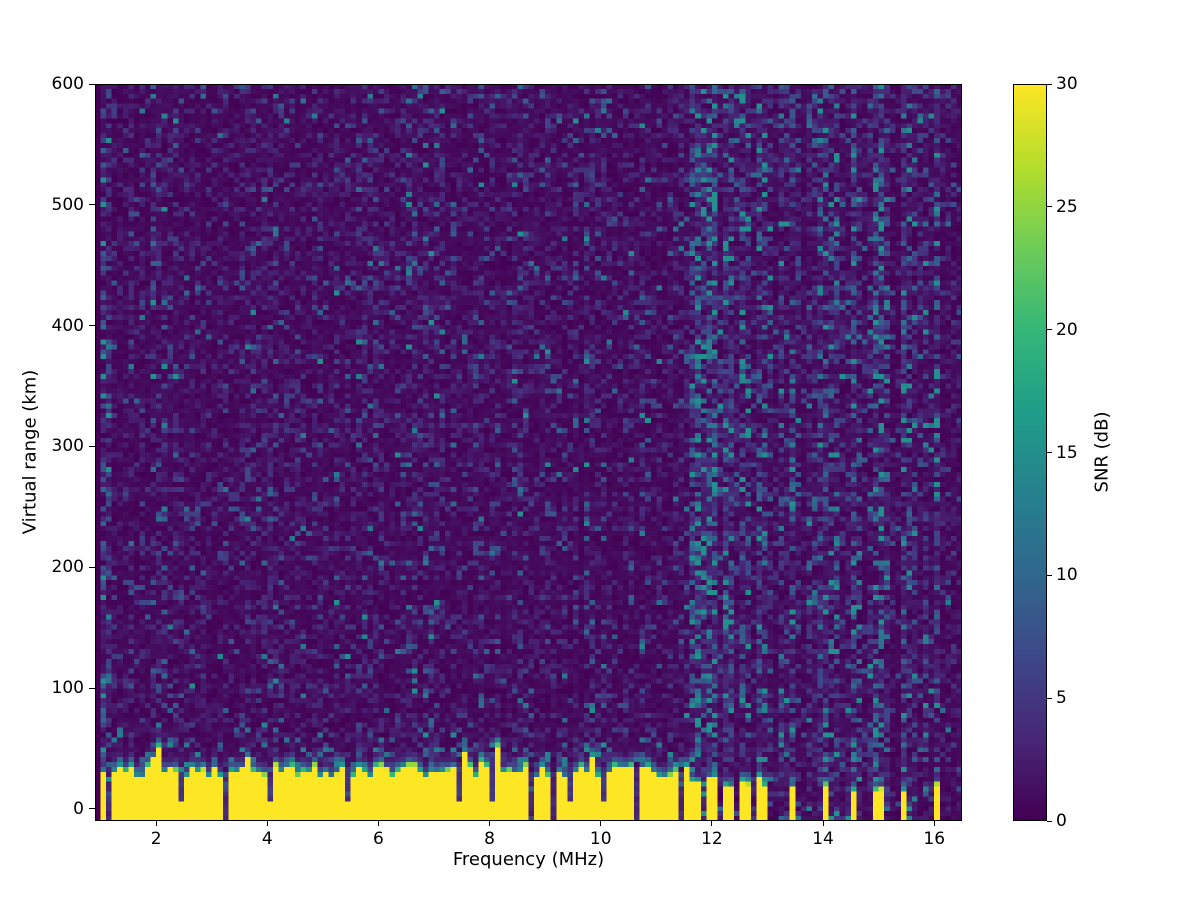 This screenshot has height=900, width=1200. What do you see at coordinates (378, 839) in the screenshot?
I see `x-tick-label: 6` at bounding box center [378, 839].